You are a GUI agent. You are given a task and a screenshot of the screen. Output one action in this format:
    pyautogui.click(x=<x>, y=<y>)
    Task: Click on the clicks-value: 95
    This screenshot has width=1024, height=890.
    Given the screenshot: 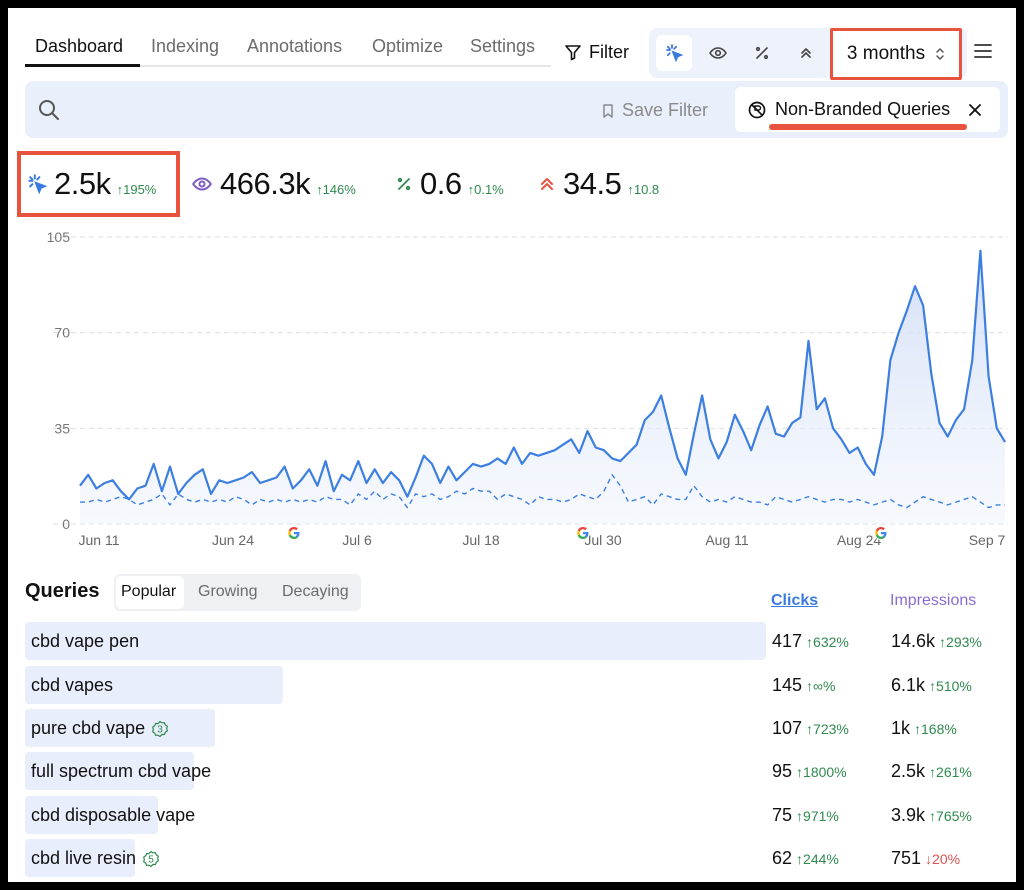 What is the action you would take?
    pyautogui.click(x=782, y=771)
    